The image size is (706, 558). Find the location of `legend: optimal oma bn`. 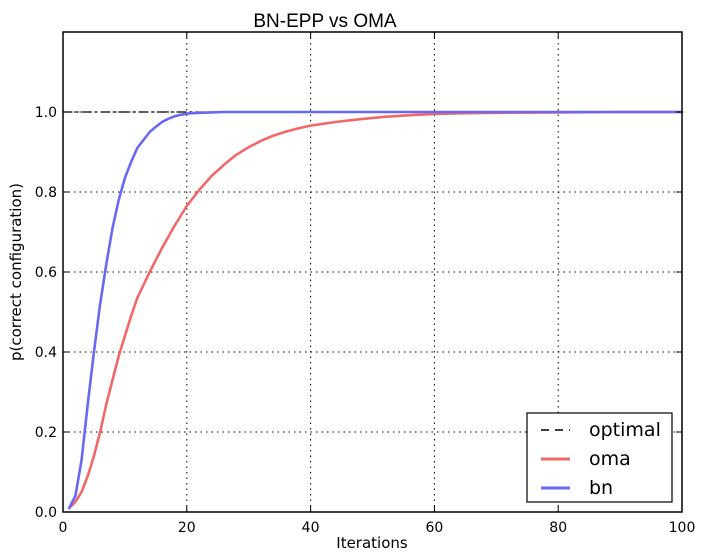

legend: optimal oma bn is located at coordinates (599, 457).